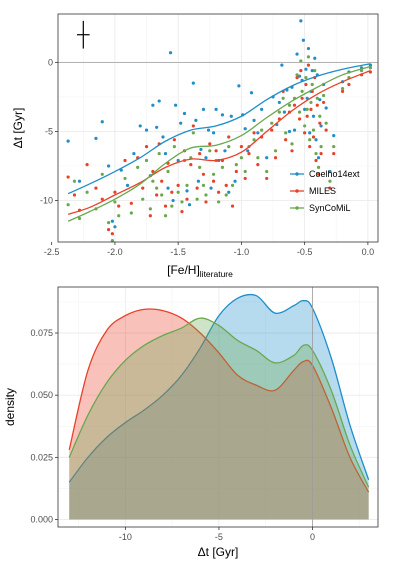  I want to click on scatter-x-tick-label: 0.0, so click(368, 252).